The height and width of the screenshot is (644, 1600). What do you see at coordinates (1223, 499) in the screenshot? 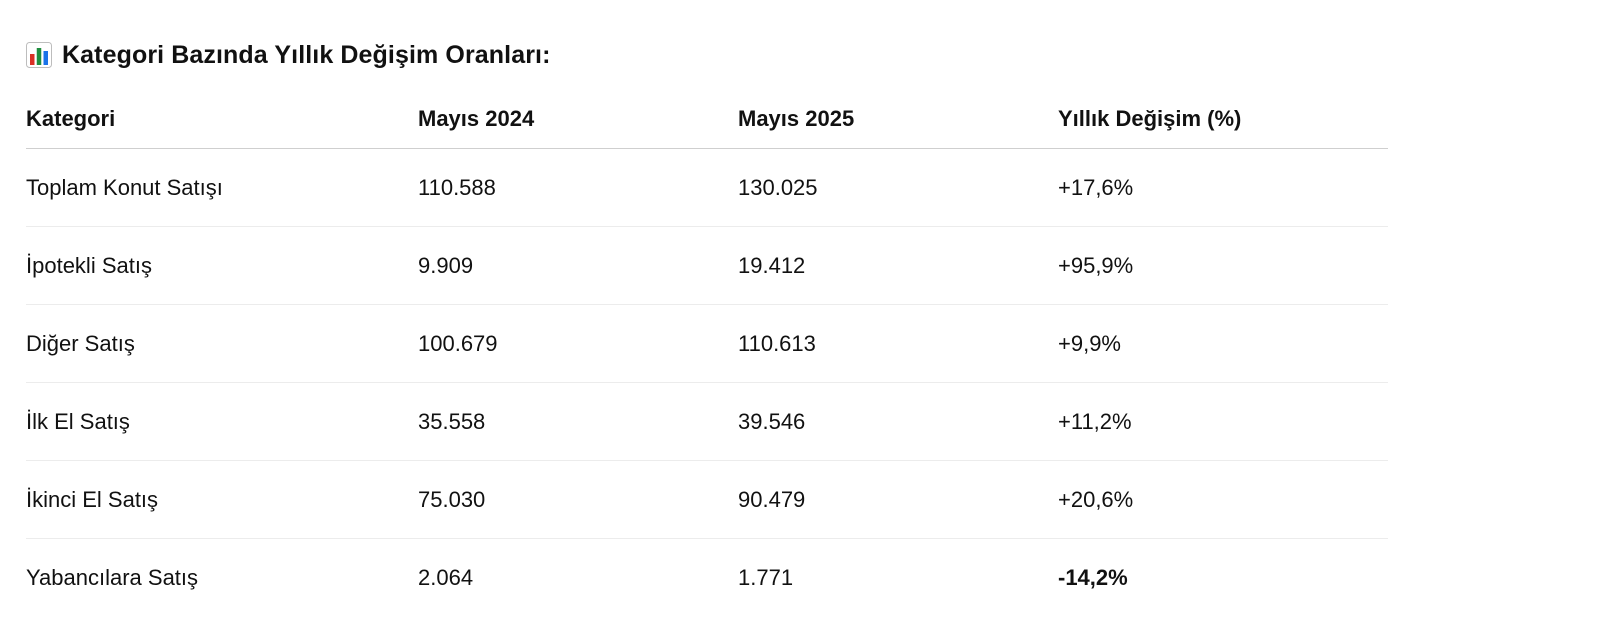
I see `cell-annual-change: +20,6%` at bounding box center [1223, 499].